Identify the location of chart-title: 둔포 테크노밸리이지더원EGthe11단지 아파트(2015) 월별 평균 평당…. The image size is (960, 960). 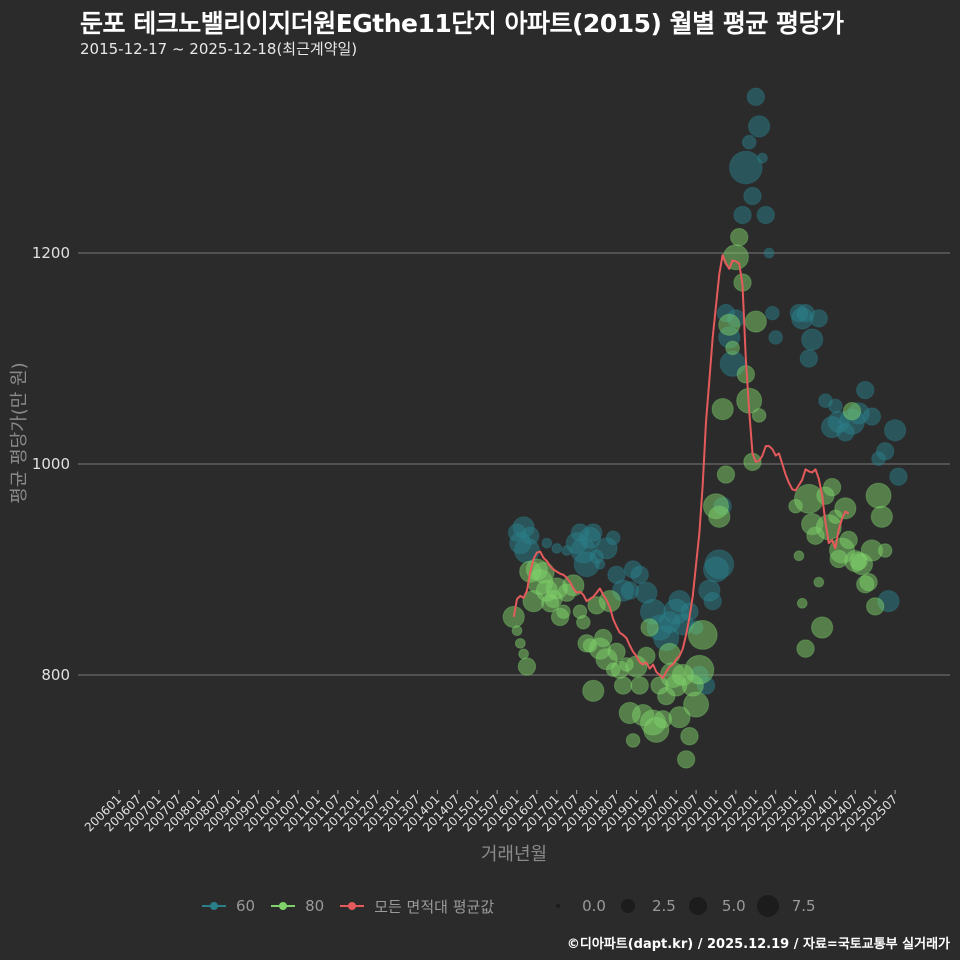
(462, 23).